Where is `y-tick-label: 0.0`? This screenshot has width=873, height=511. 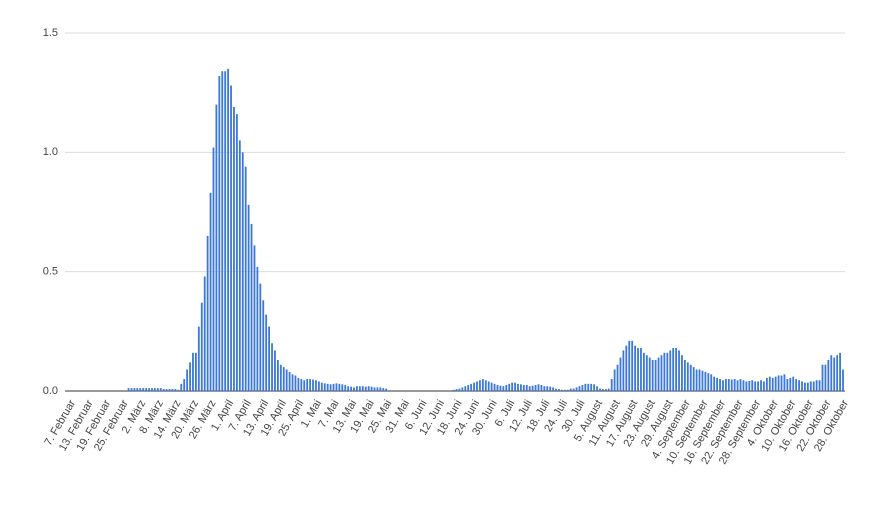 y-tick-label: 0.0 is located at coordinates (50, 391).